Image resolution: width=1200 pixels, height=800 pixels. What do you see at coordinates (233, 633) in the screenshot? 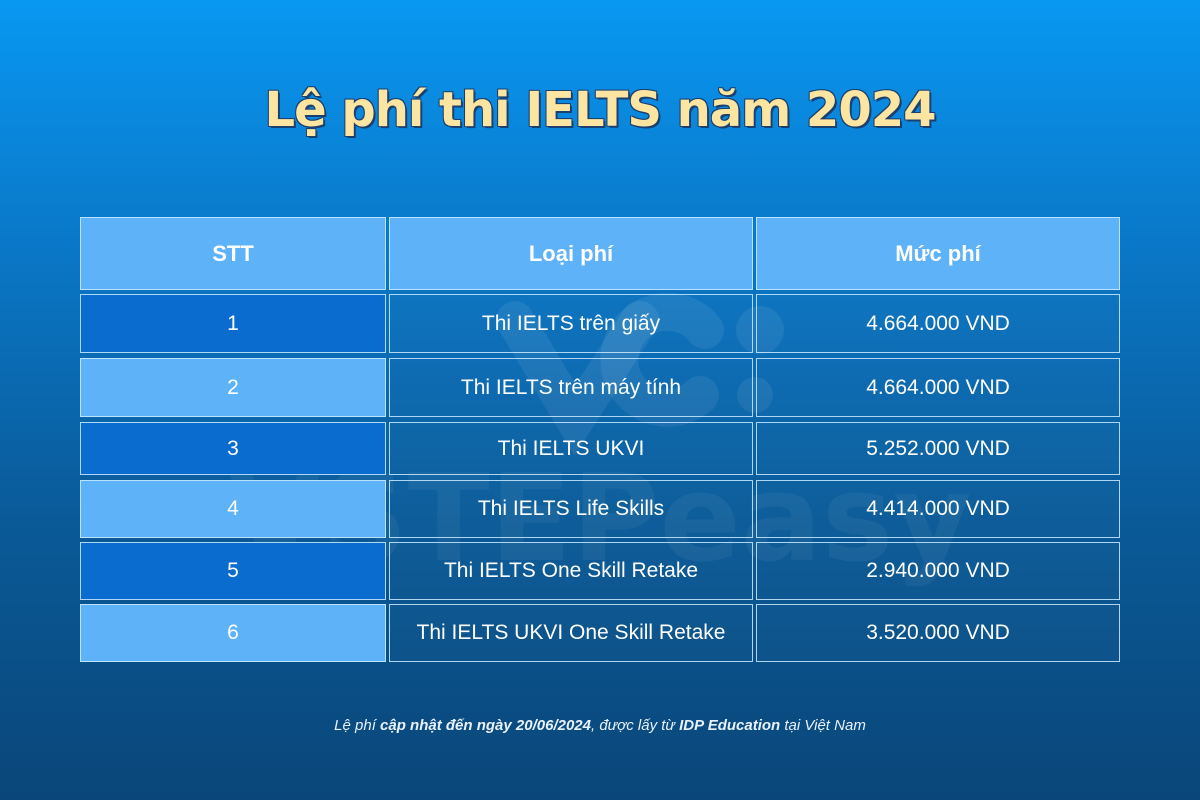
I see `row-6-stt: 6` at bounding box center [233, 633].